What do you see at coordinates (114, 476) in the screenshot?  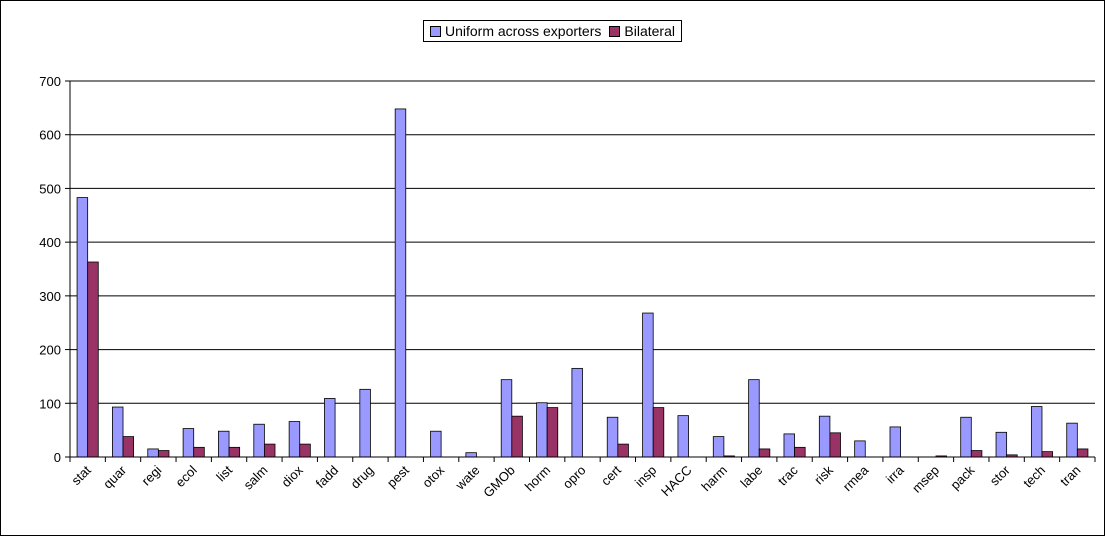 I see `x-tick-label-quar: quar` at bounding box center [114, 476].